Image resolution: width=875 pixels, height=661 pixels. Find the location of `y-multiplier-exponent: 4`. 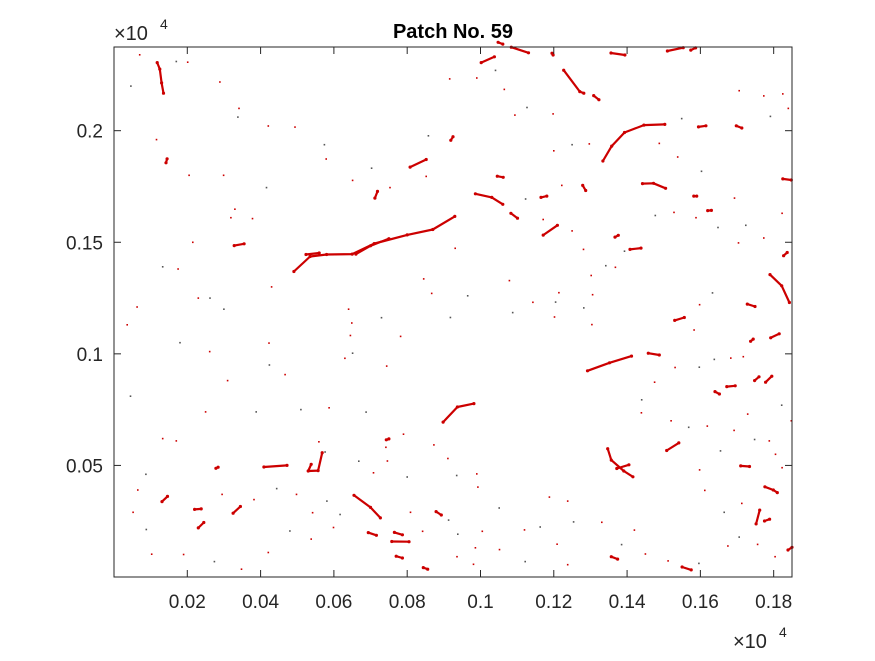

y-multiplier-exponent: 4 is located at coordinates (164, 24).